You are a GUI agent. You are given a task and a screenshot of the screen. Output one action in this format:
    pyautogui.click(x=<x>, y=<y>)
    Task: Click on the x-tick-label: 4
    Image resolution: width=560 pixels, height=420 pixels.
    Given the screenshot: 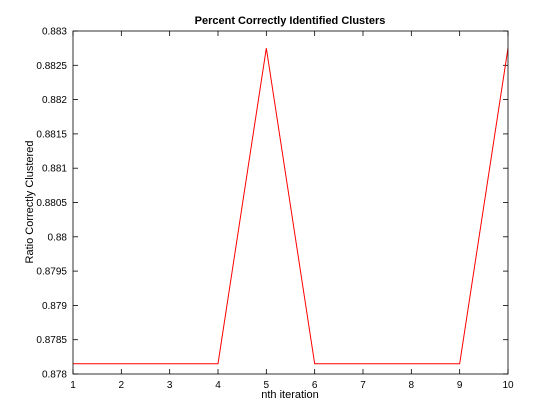 What is the action you would take?
    pyautogui.click(x=218, y=385)
    